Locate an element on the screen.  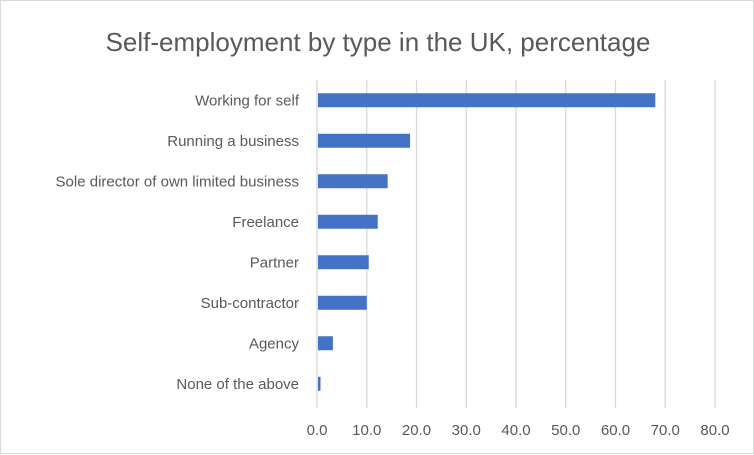
category-label: Freelance is located at coordinates (265, 222).